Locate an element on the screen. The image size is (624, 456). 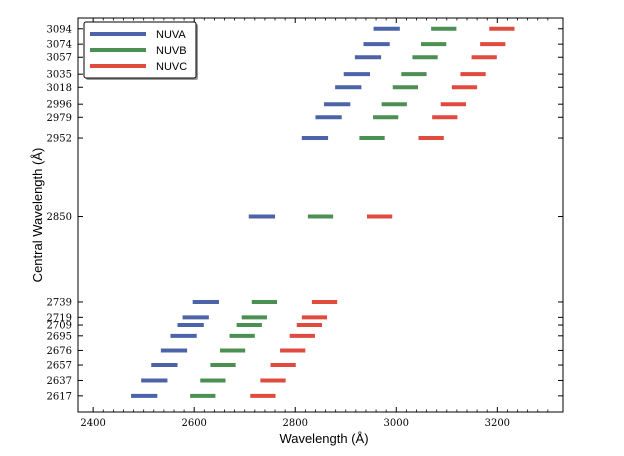
y-tick-label-2617: 2617 is located at coordinates (59, 396).